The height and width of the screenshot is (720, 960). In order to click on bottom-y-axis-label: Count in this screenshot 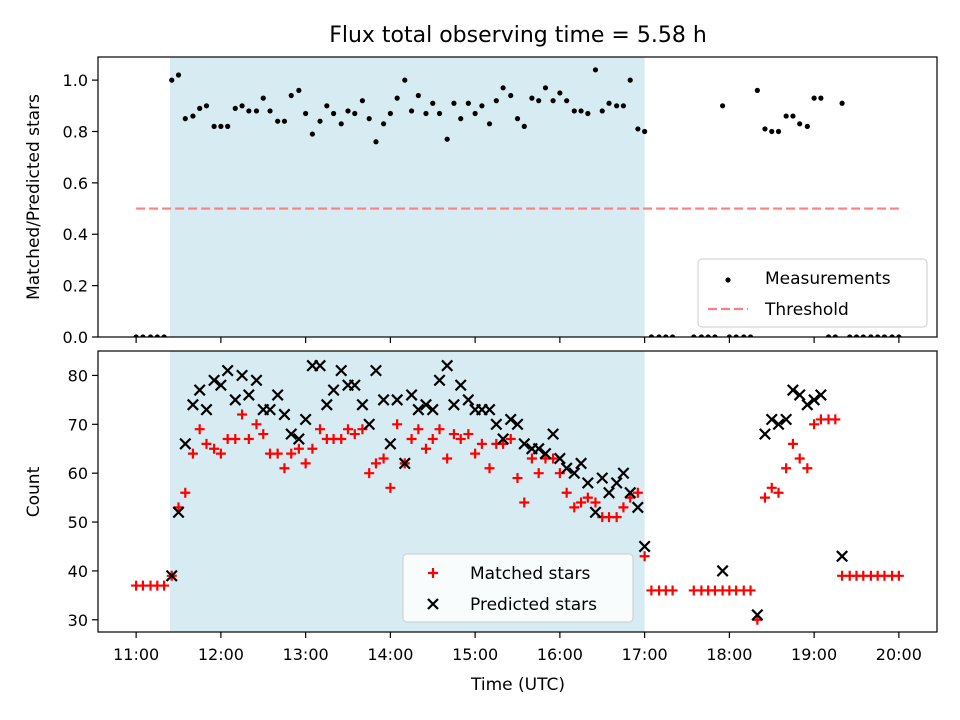, I will do `click(34, 491)`.